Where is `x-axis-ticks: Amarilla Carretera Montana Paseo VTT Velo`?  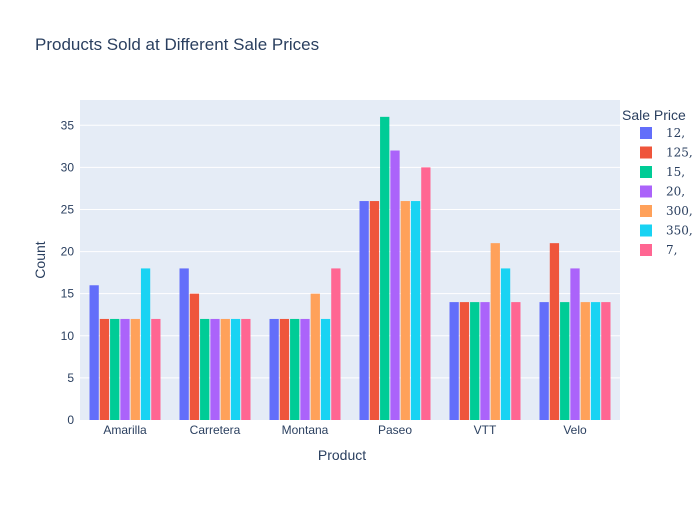
x-axis-ticks: Amarilla Carretera Montana Paseo VTT Velo is located at coordinates (345, 430).